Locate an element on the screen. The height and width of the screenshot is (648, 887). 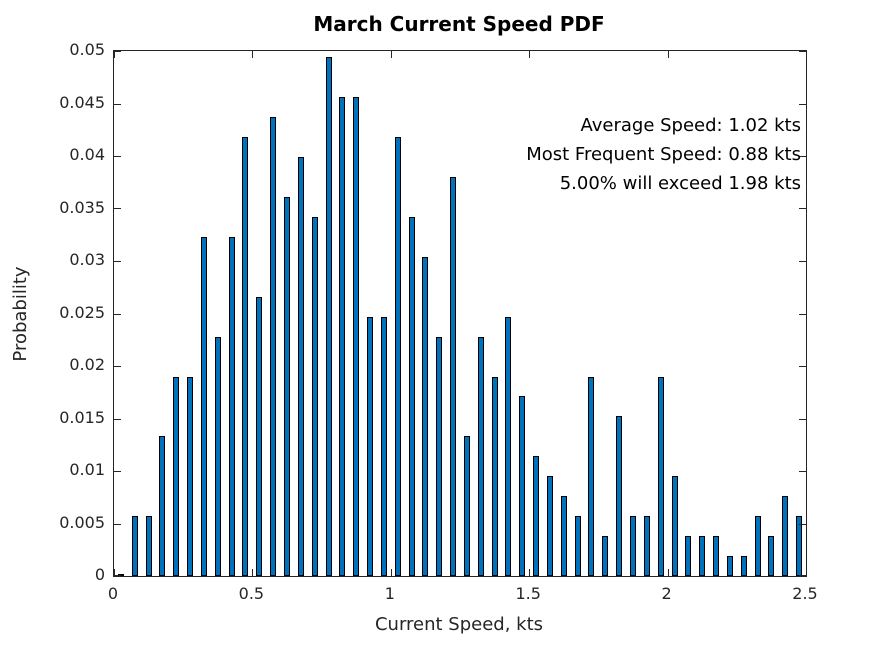
x-tick-label: 0.5 is located at coordinates (251, 593).